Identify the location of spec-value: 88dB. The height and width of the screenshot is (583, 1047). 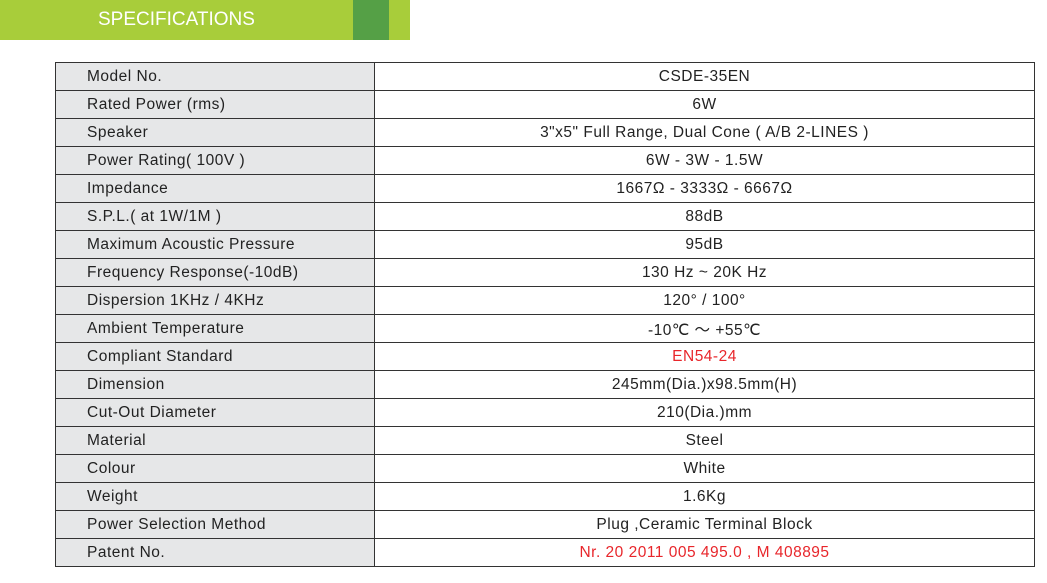
(704, 216).